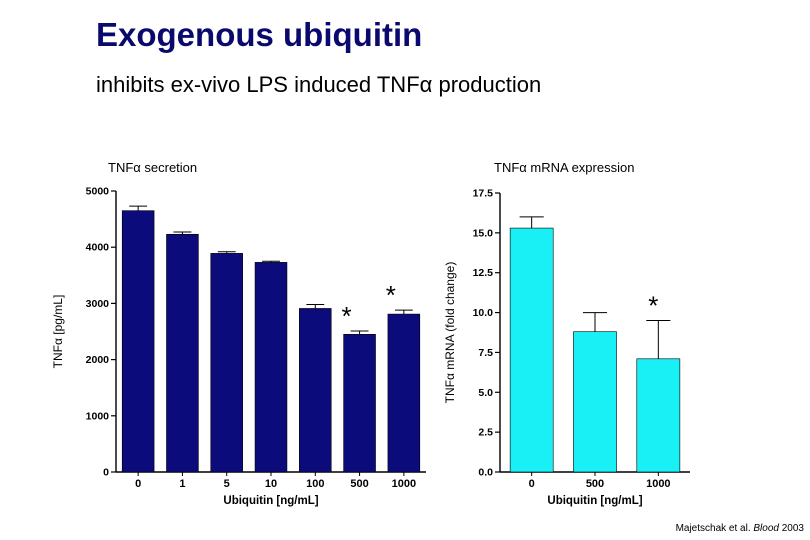  I want to click on left-x-tick-label: 5, so click(227, 484).